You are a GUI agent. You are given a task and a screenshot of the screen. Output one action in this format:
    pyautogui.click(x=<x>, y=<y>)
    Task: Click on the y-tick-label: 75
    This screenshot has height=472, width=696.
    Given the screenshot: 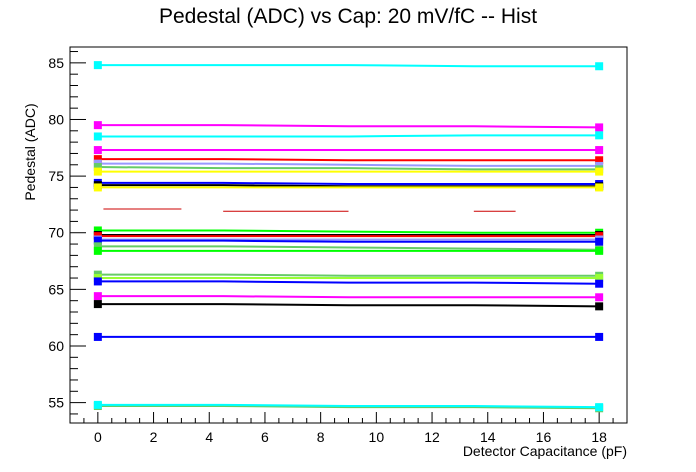 What is the action you would take?
    pyautogui.click(x=56, y=176)
    